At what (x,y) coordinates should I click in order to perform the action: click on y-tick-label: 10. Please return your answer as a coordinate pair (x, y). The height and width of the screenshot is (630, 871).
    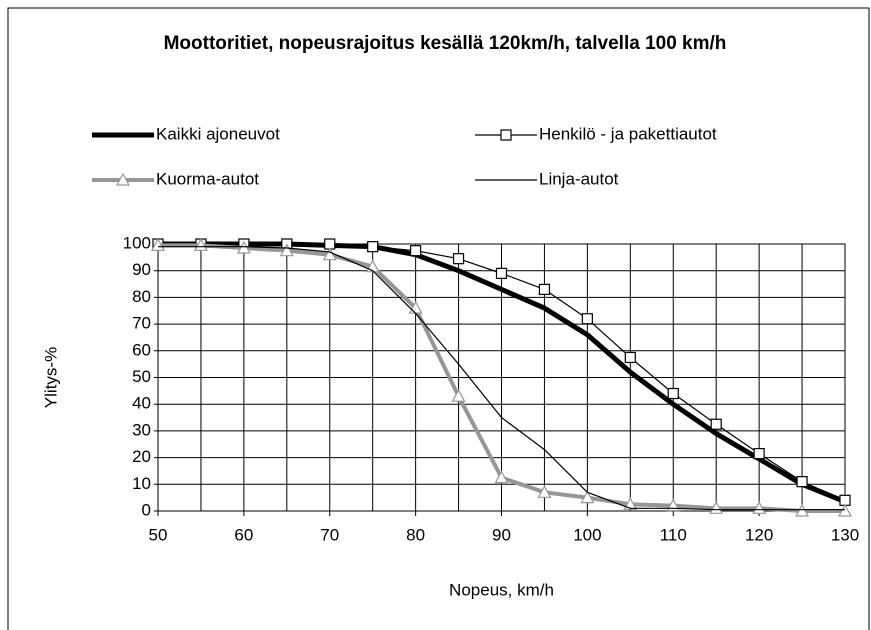
    Looking at the image, I should click on (141, 483).